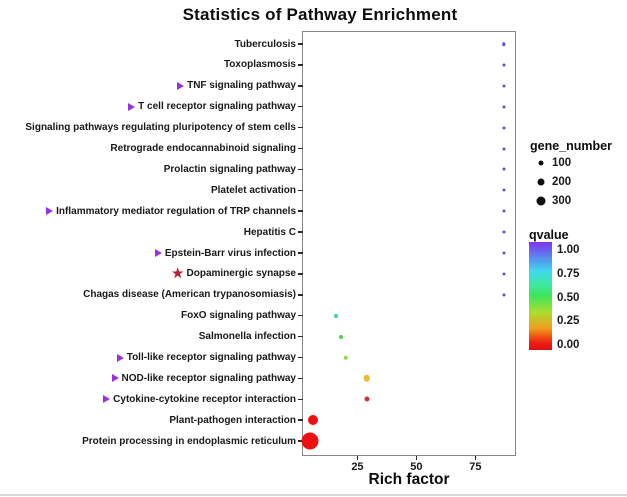  What do you see at coordinates (475, 467) in the screenshot?
I see `x-tick-label: 75` at bounding box center [475, 467].